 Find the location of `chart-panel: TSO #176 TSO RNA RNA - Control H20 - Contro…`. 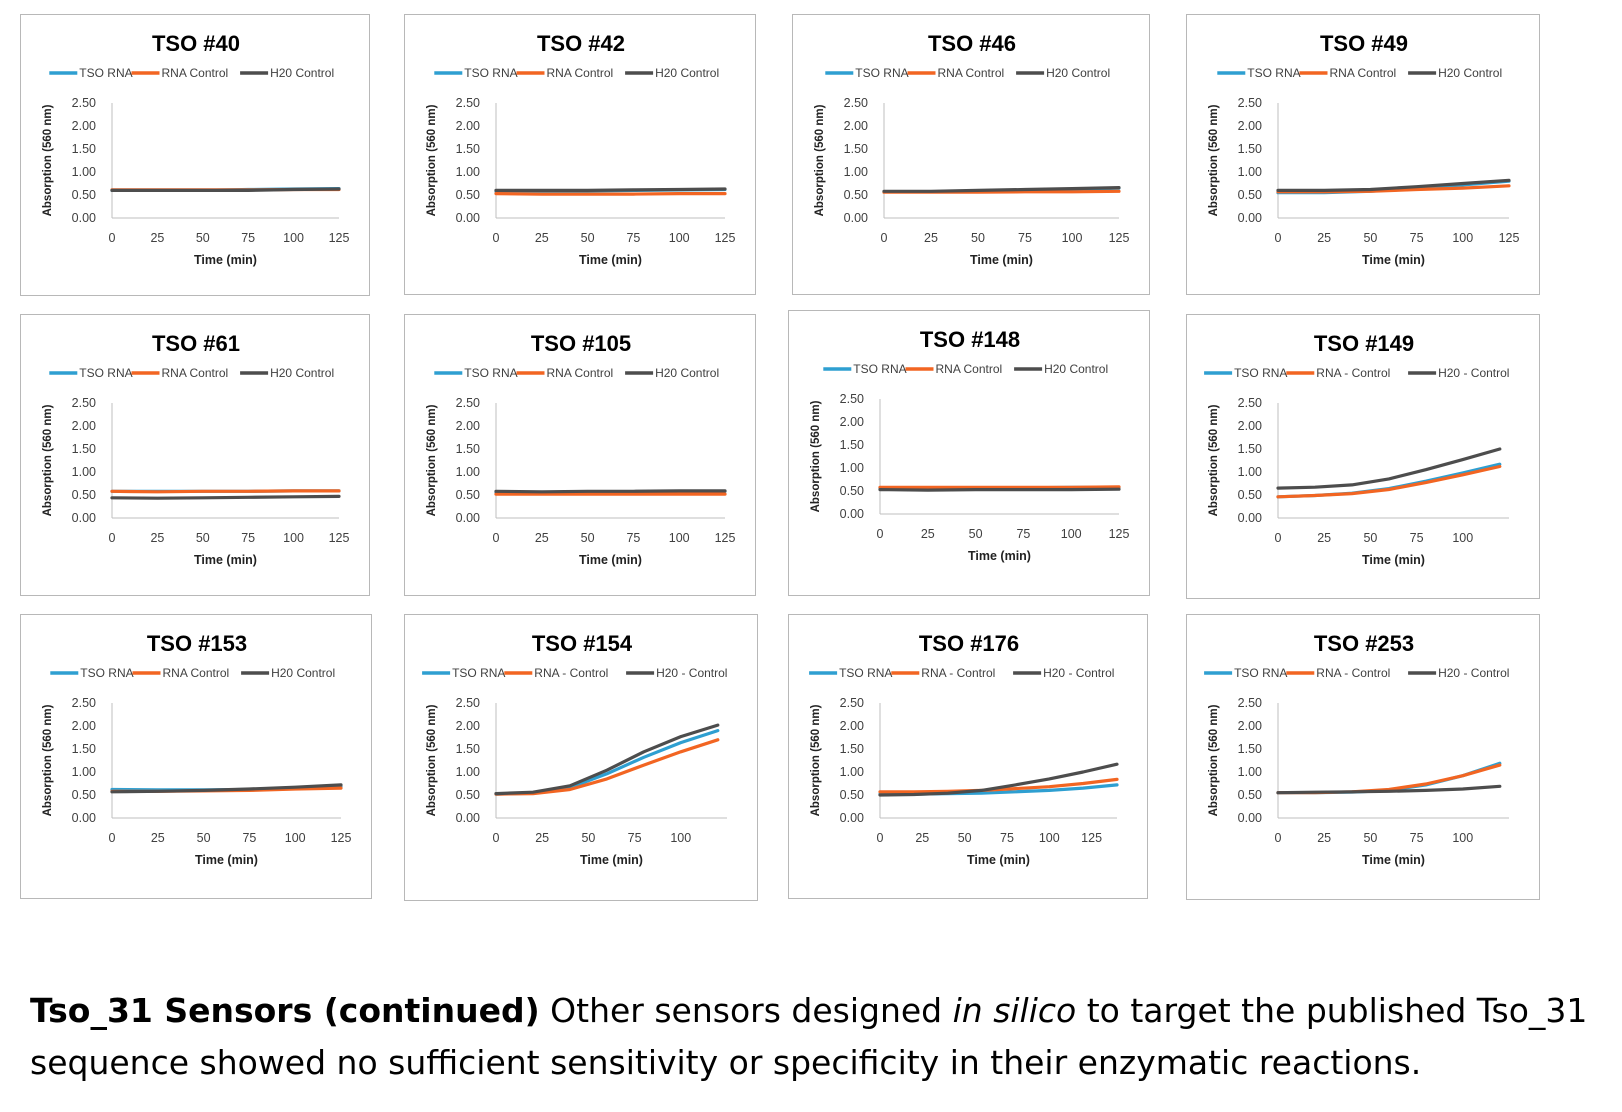

chart-panel: TSO #176 TSO RNA RNA - Control H20 - Contro… is located at coordinates (968, 756).